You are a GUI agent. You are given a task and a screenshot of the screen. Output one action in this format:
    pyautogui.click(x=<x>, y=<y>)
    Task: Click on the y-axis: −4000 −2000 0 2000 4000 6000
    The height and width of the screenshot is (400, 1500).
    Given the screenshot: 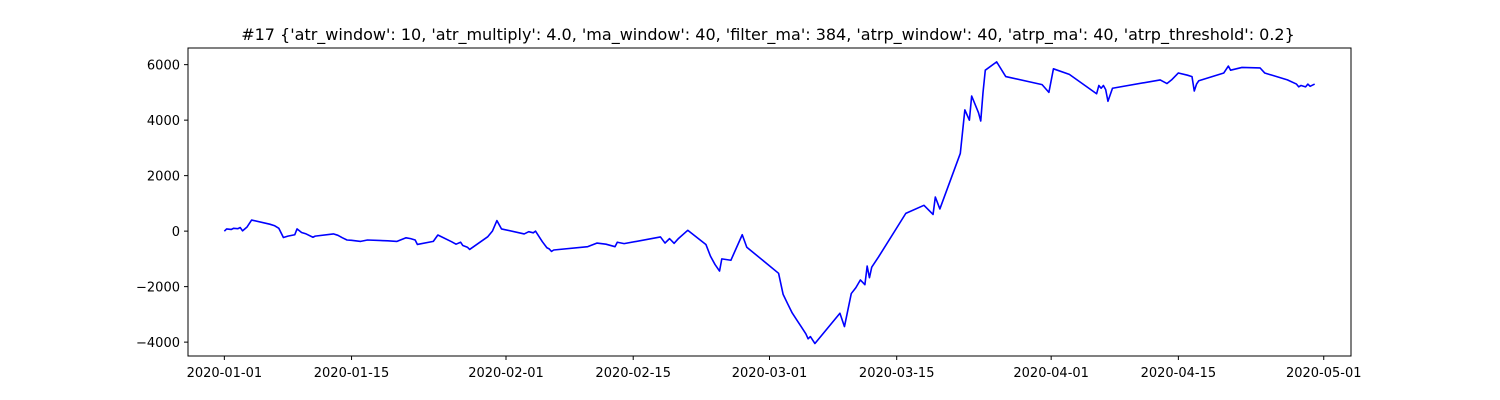 What is the action you would take?
    pyautogui.click(x=162, y=205)
    